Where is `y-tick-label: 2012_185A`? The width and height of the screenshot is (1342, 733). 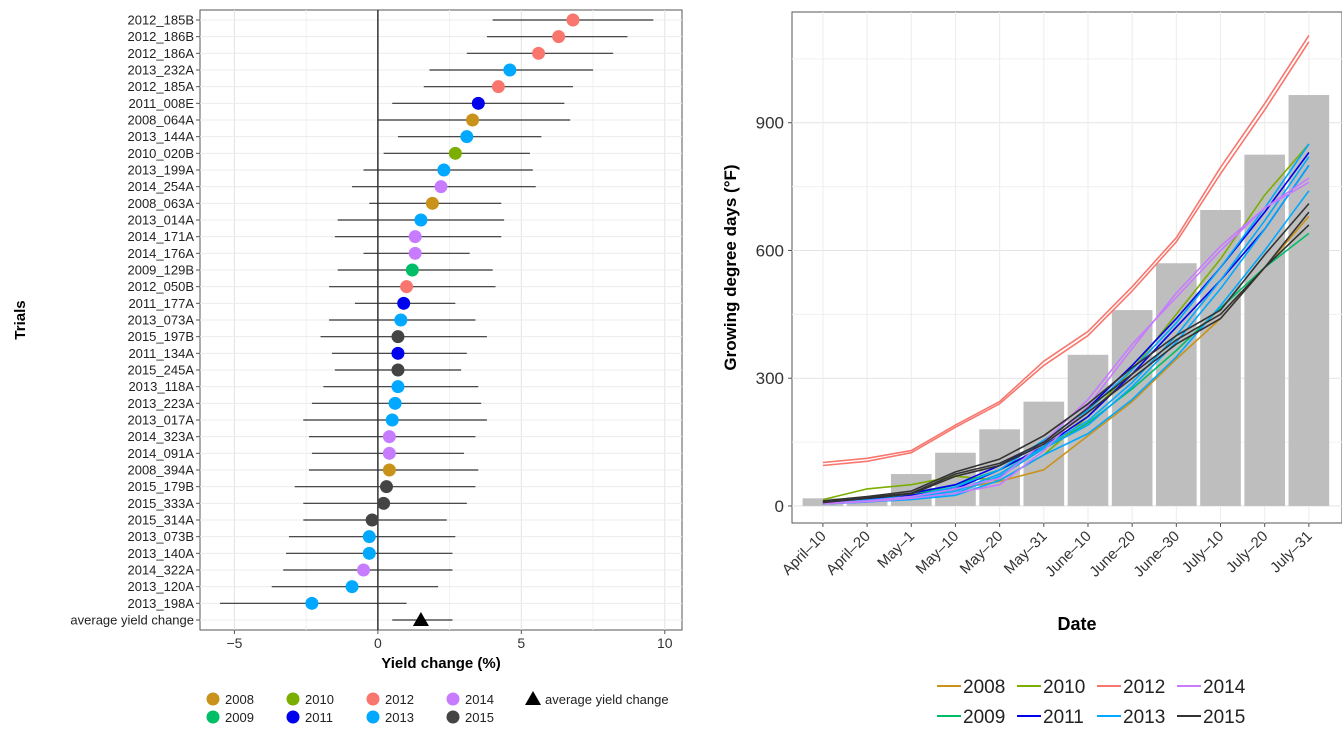
y-tick-label: 2012_185A is located at coordinates (160, 86).